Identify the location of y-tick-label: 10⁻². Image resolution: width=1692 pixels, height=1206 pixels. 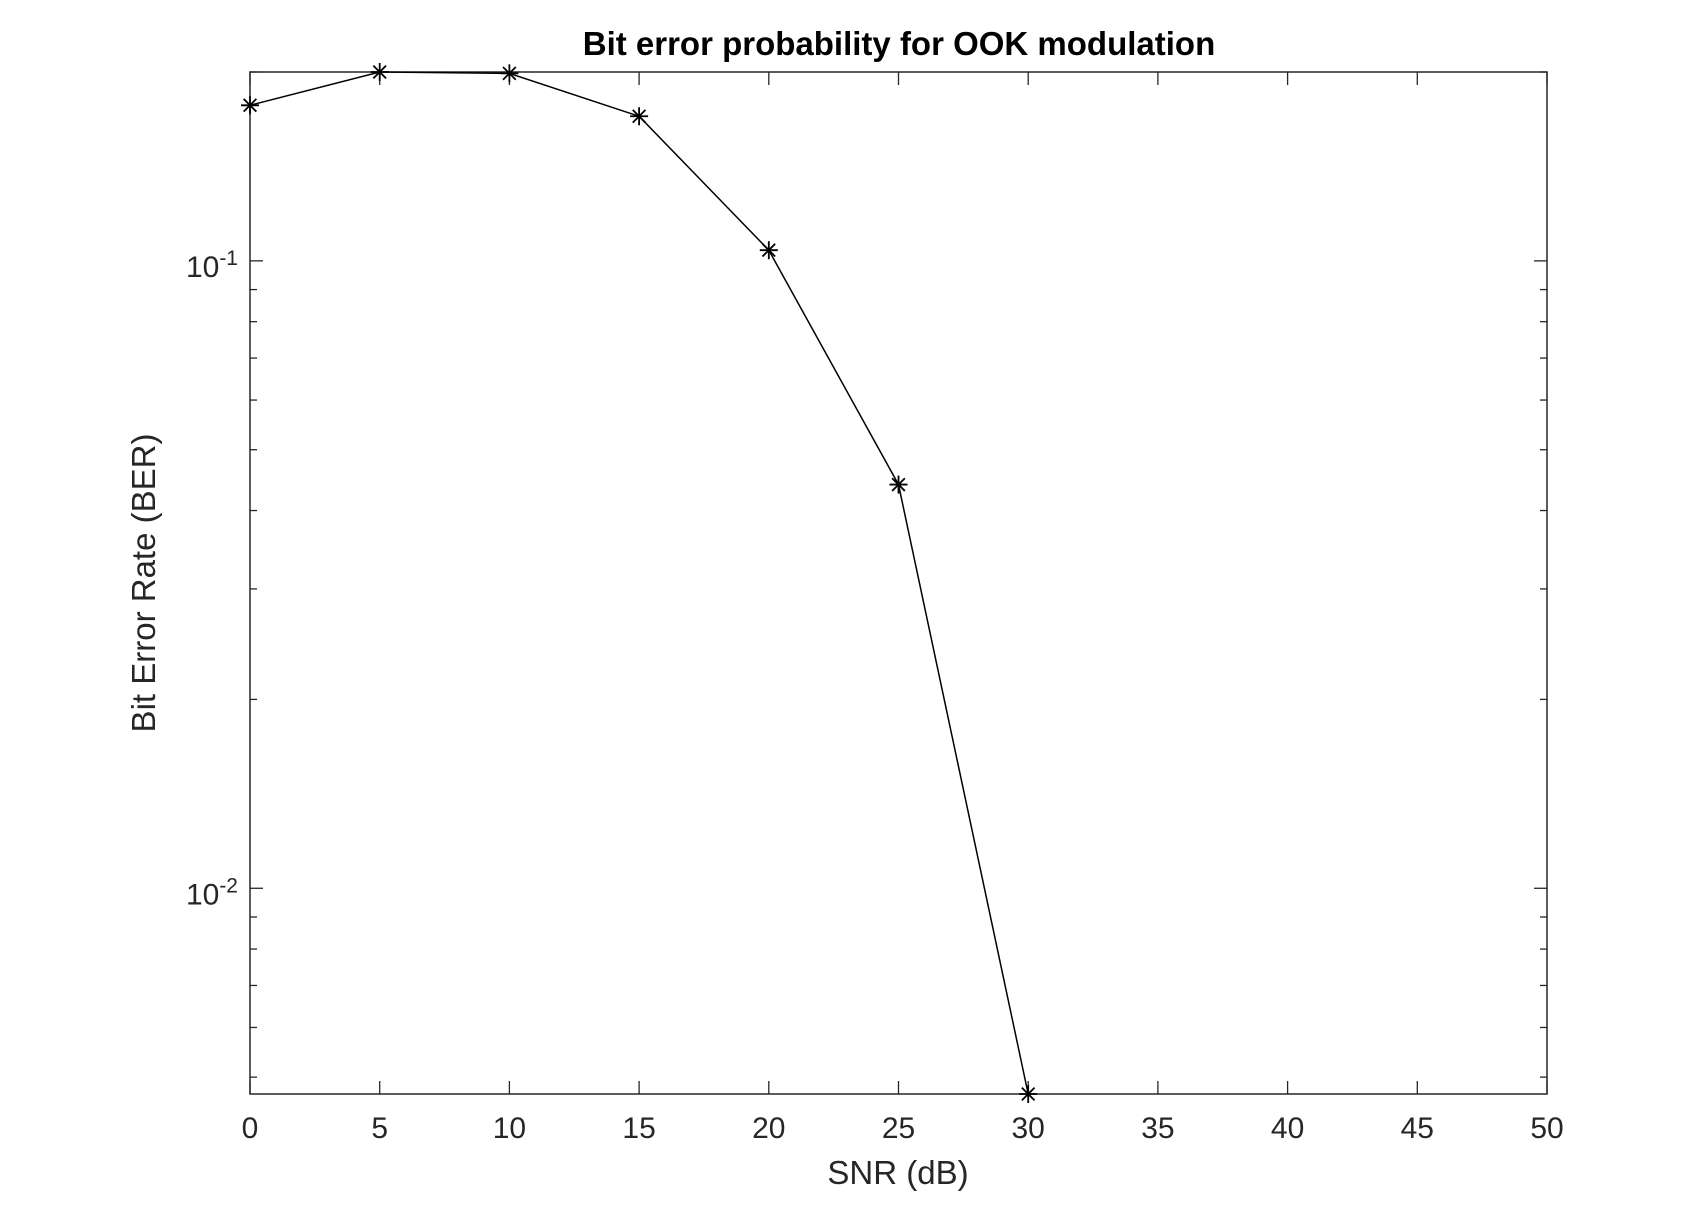
(212, 892).